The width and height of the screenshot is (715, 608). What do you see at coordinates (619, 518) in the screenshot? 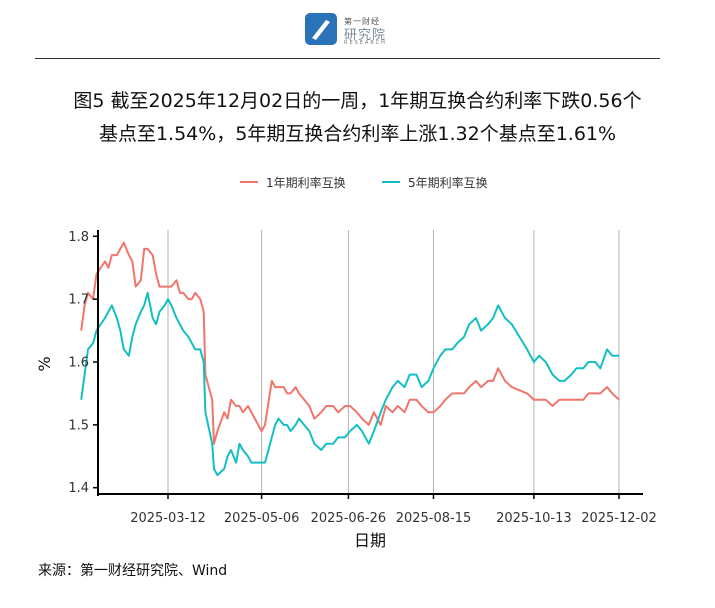
I see `x-tick-label-5: 2025-12-02` at bounding box center [619, 518].